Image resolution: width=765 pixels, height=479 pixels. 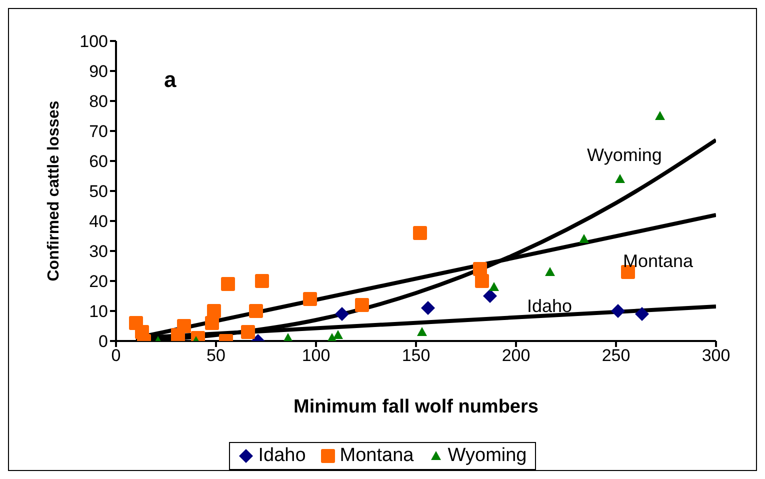 What do you see at coordinates (94, 42) in the screenshot?
I see `y-tick-label: 100` at bounding box center [94, 42].